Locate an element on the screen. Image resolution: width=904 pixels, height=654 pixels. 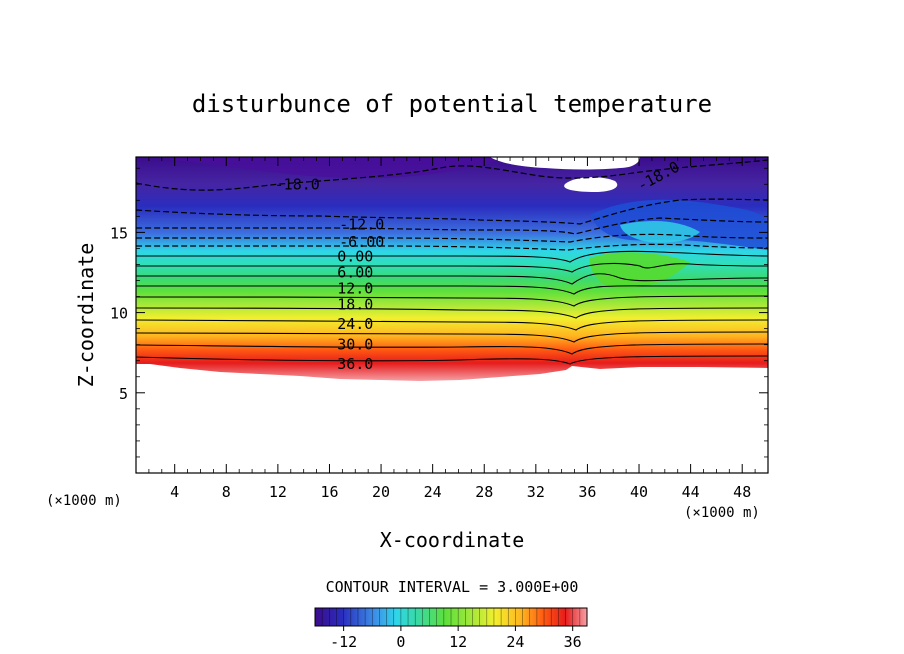
colorbar-tick-label: -12 is located at coordinates (343, 642).